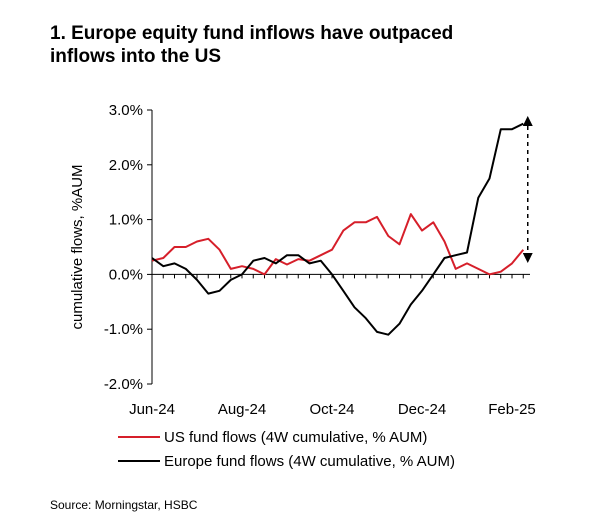  What do you see at coordinates (77, 246) in the screenshot?
I see `y-axis-label: cumulative flows, %AUM` at bounding box center [77, 246].